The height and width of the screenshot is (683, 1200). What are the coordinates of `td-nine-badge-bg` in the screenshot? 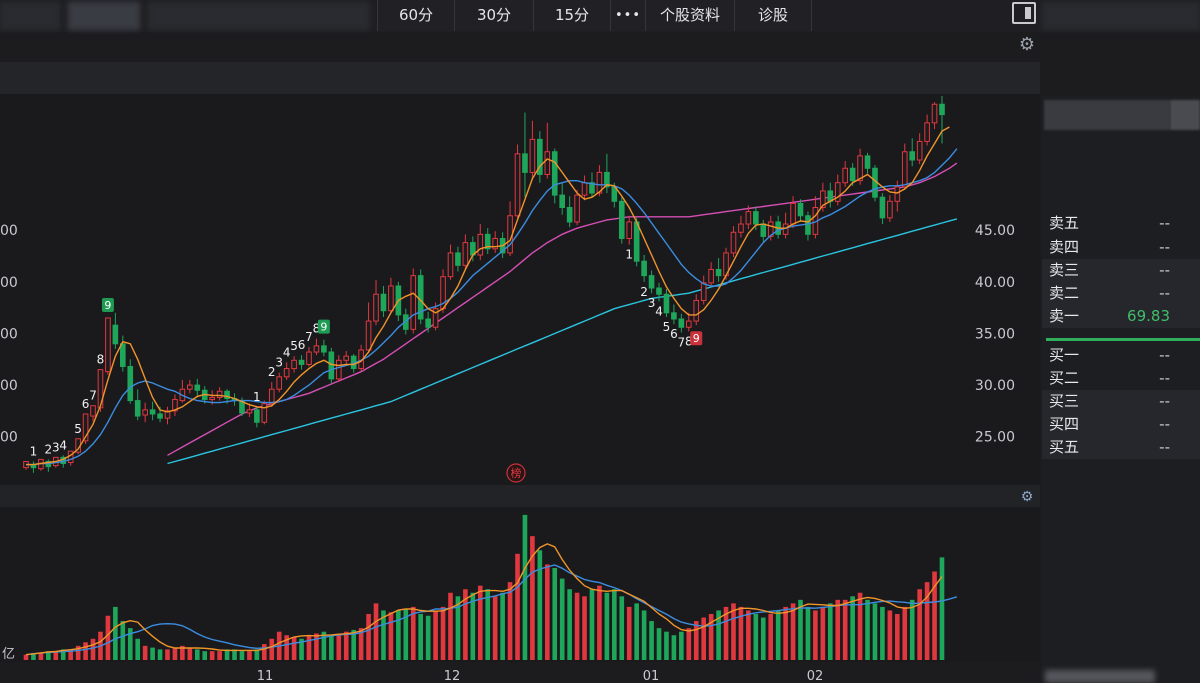 It's located at (323, 326).